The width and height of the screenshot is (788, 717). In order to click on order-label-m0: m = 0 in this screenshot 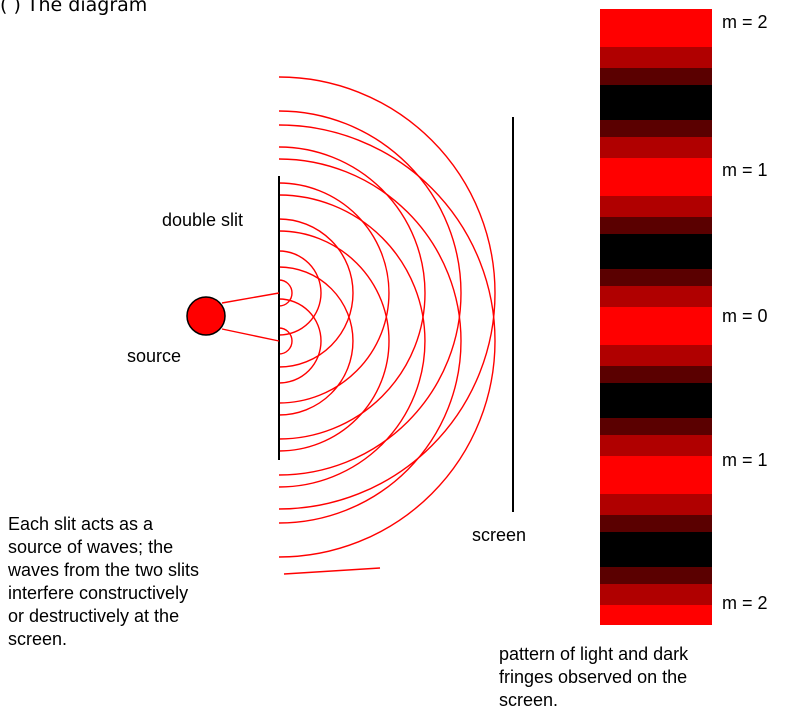, I will do `click(745, 316)`.